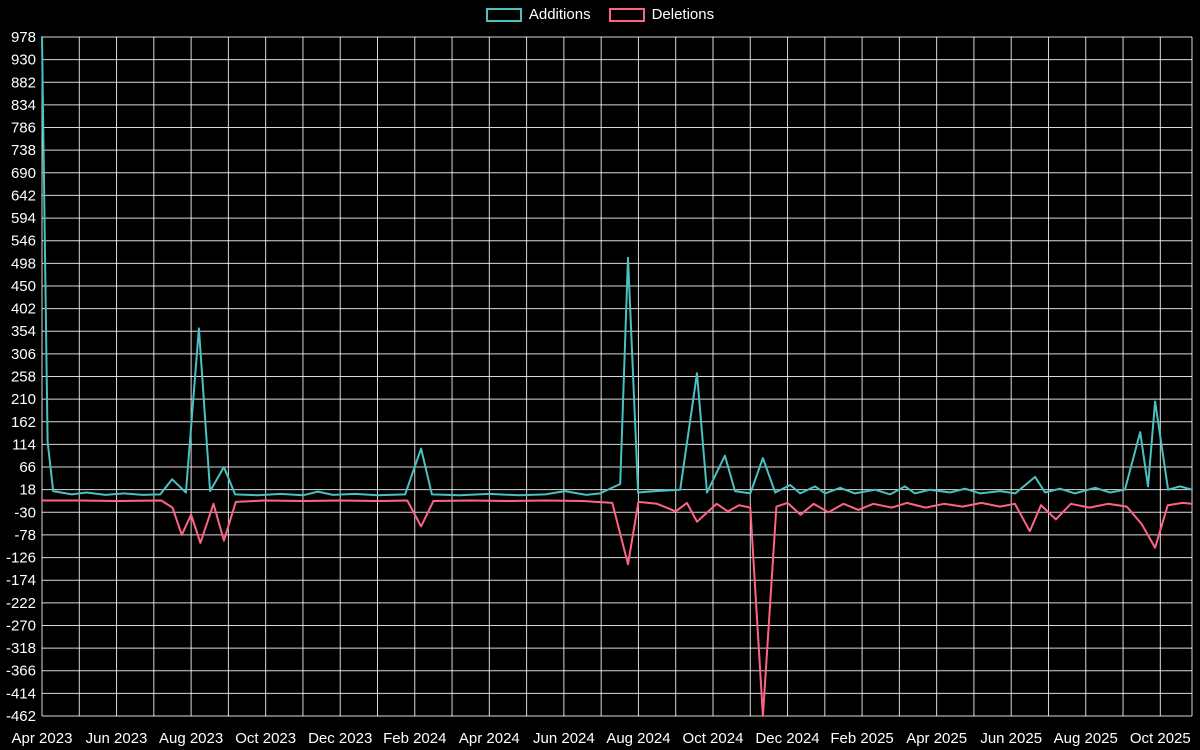 The width and height of the screenshot is (1200, 750). What do you see at coordinates (340, 738) in the screenshot?
I see `x-axis-tick-label: Dec 2023` at bounding box center [340, 738].